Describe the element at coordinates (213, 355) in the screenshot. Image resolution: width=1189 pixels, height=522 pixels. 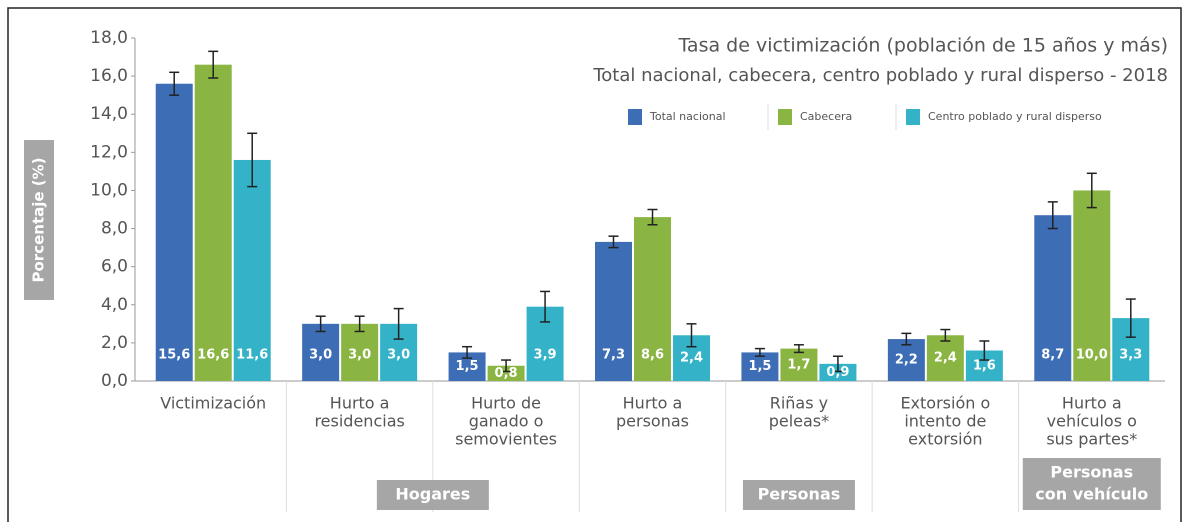
I see `value-label: 16,6` at that location.